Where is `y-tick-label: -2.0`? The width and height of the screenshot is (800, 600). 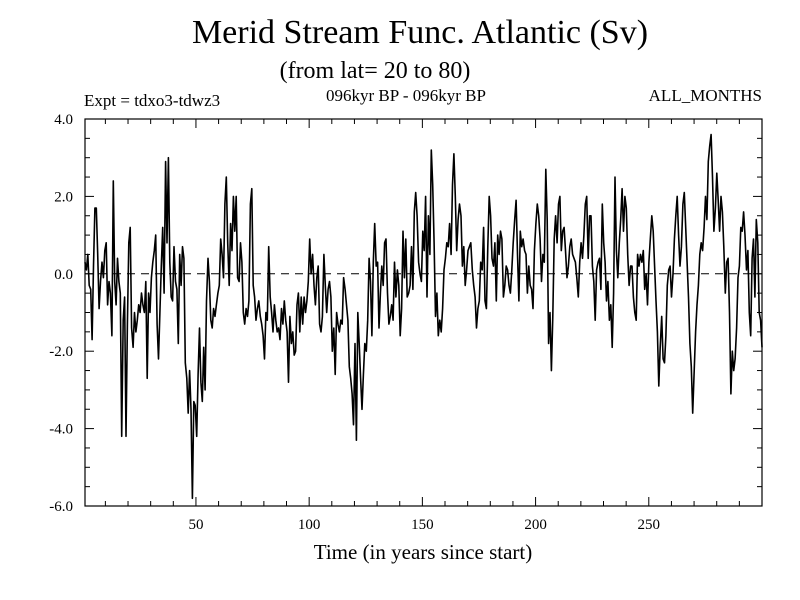
y-tick-label: -2.0 is located at coordinates (61, 352).